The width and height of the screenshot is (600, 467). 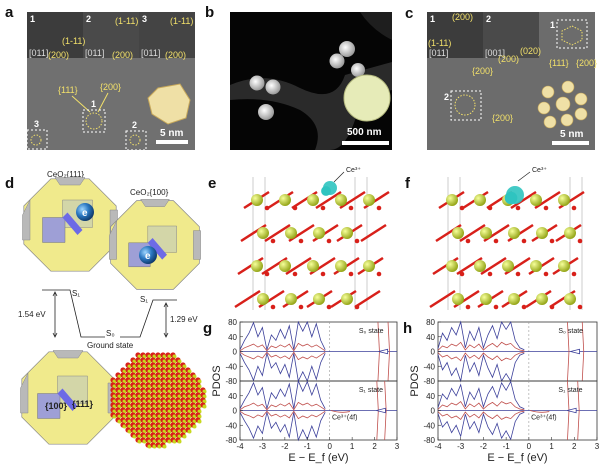 I want to click on y-tick-label: 0, so click(x=433, y=352).